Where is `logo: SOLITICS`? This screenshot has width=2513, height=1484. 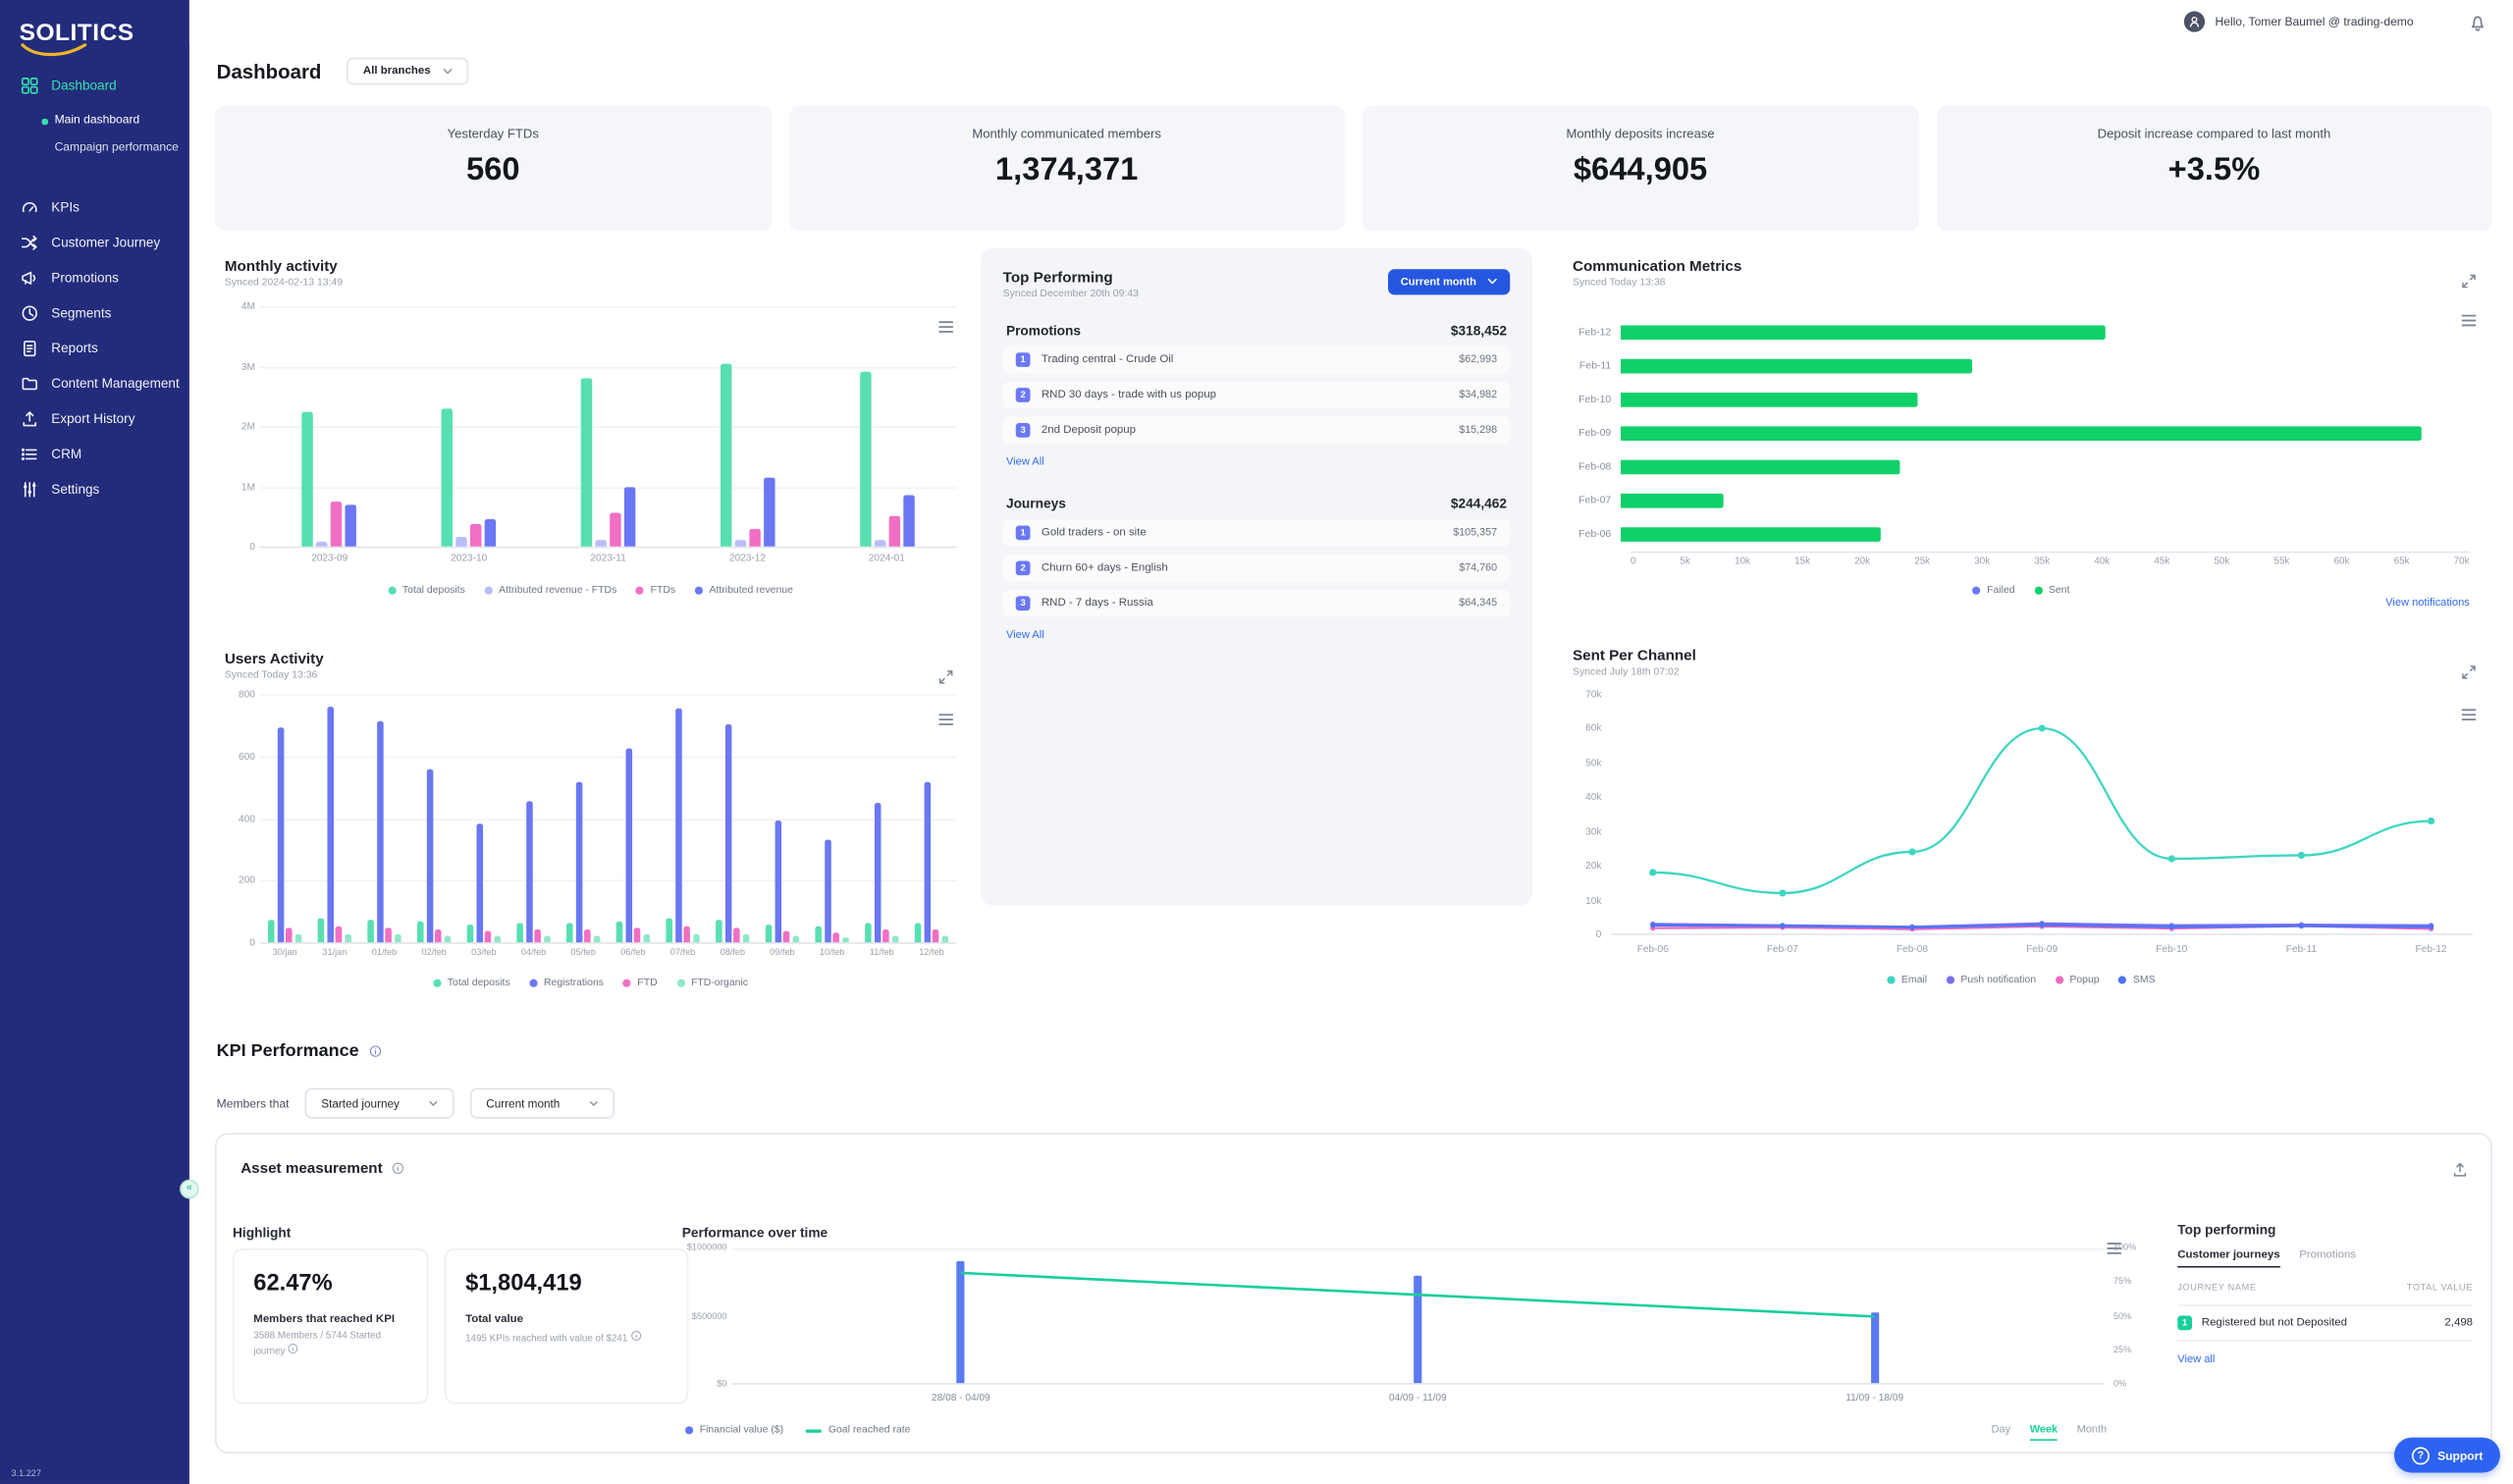
logo: SOLITICS is located at coordinates (95, 28).